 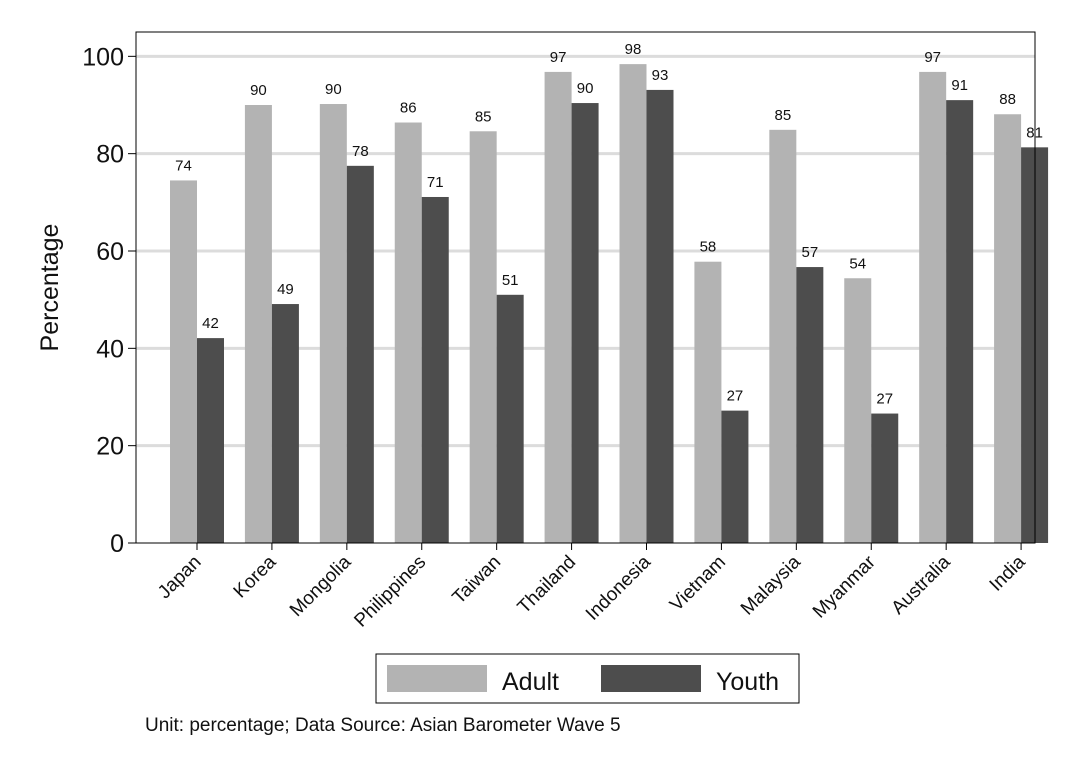 I want to click on bar-youth-japan, so click(x=210, y=440).